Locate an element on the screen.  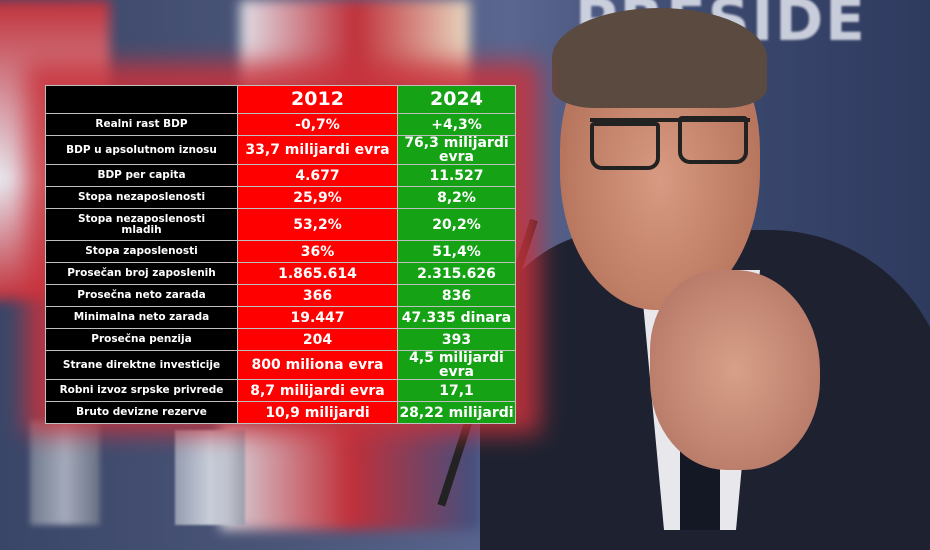
table-row: Prosečna penzija 204 393 is located at coordinates (280, 339).